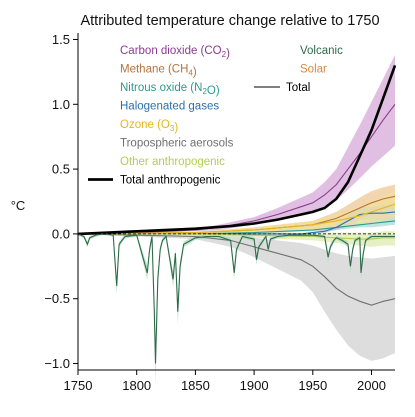  I want to click on y-tick-label: −1.0, so click(57, 363).